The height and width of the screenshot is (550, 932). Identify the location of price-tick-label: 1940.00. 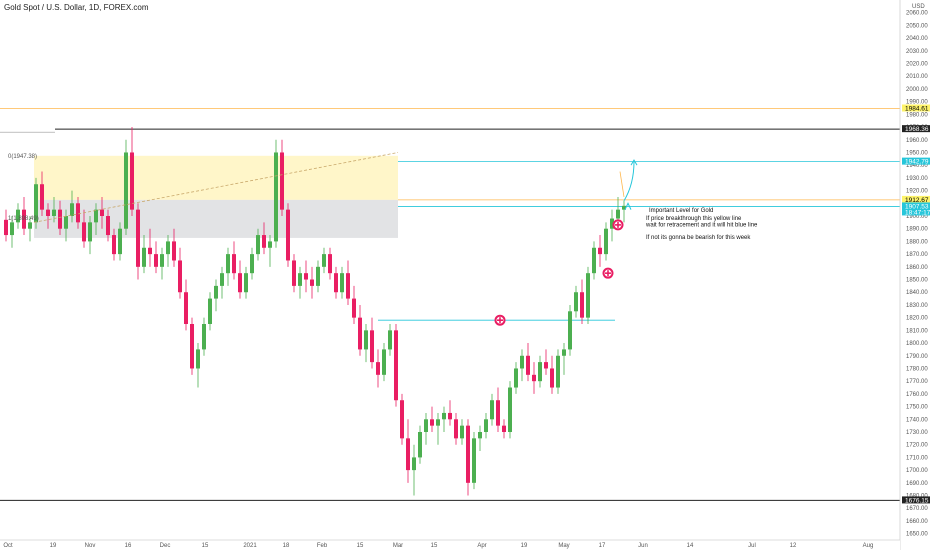
(917, 166).